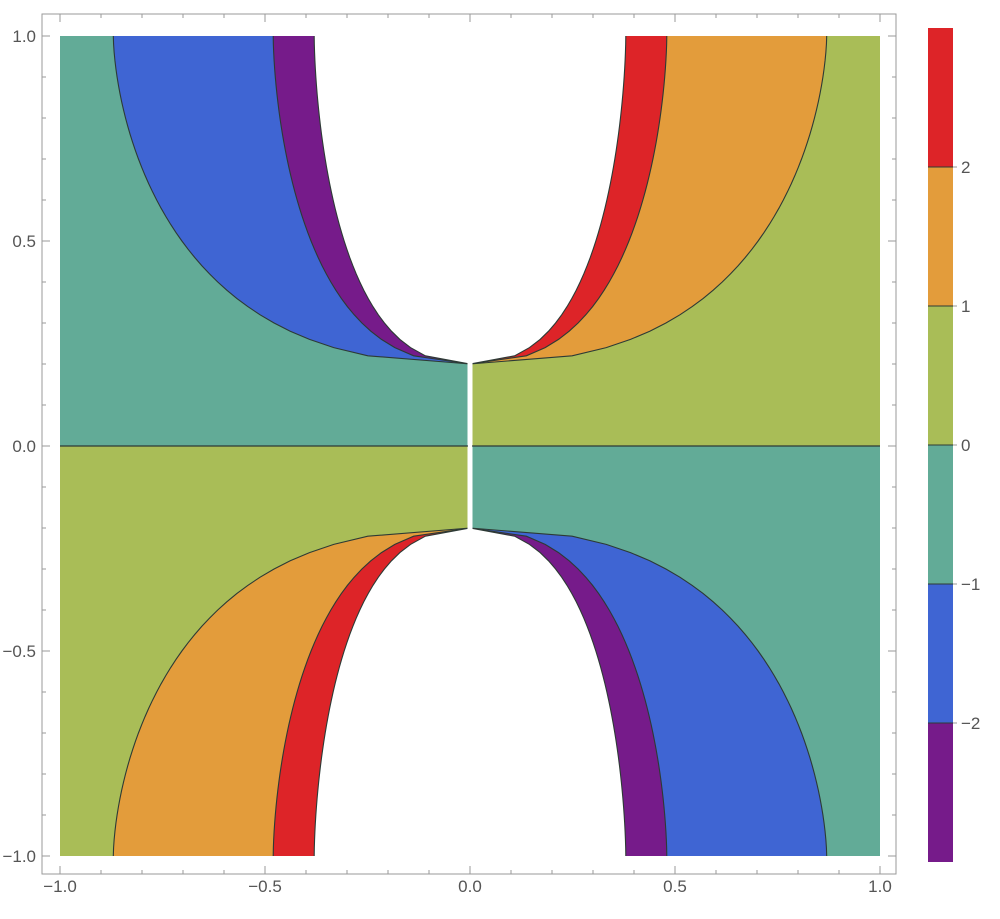  I want to click on y-tick-label: 0.5, so click(24, 241).